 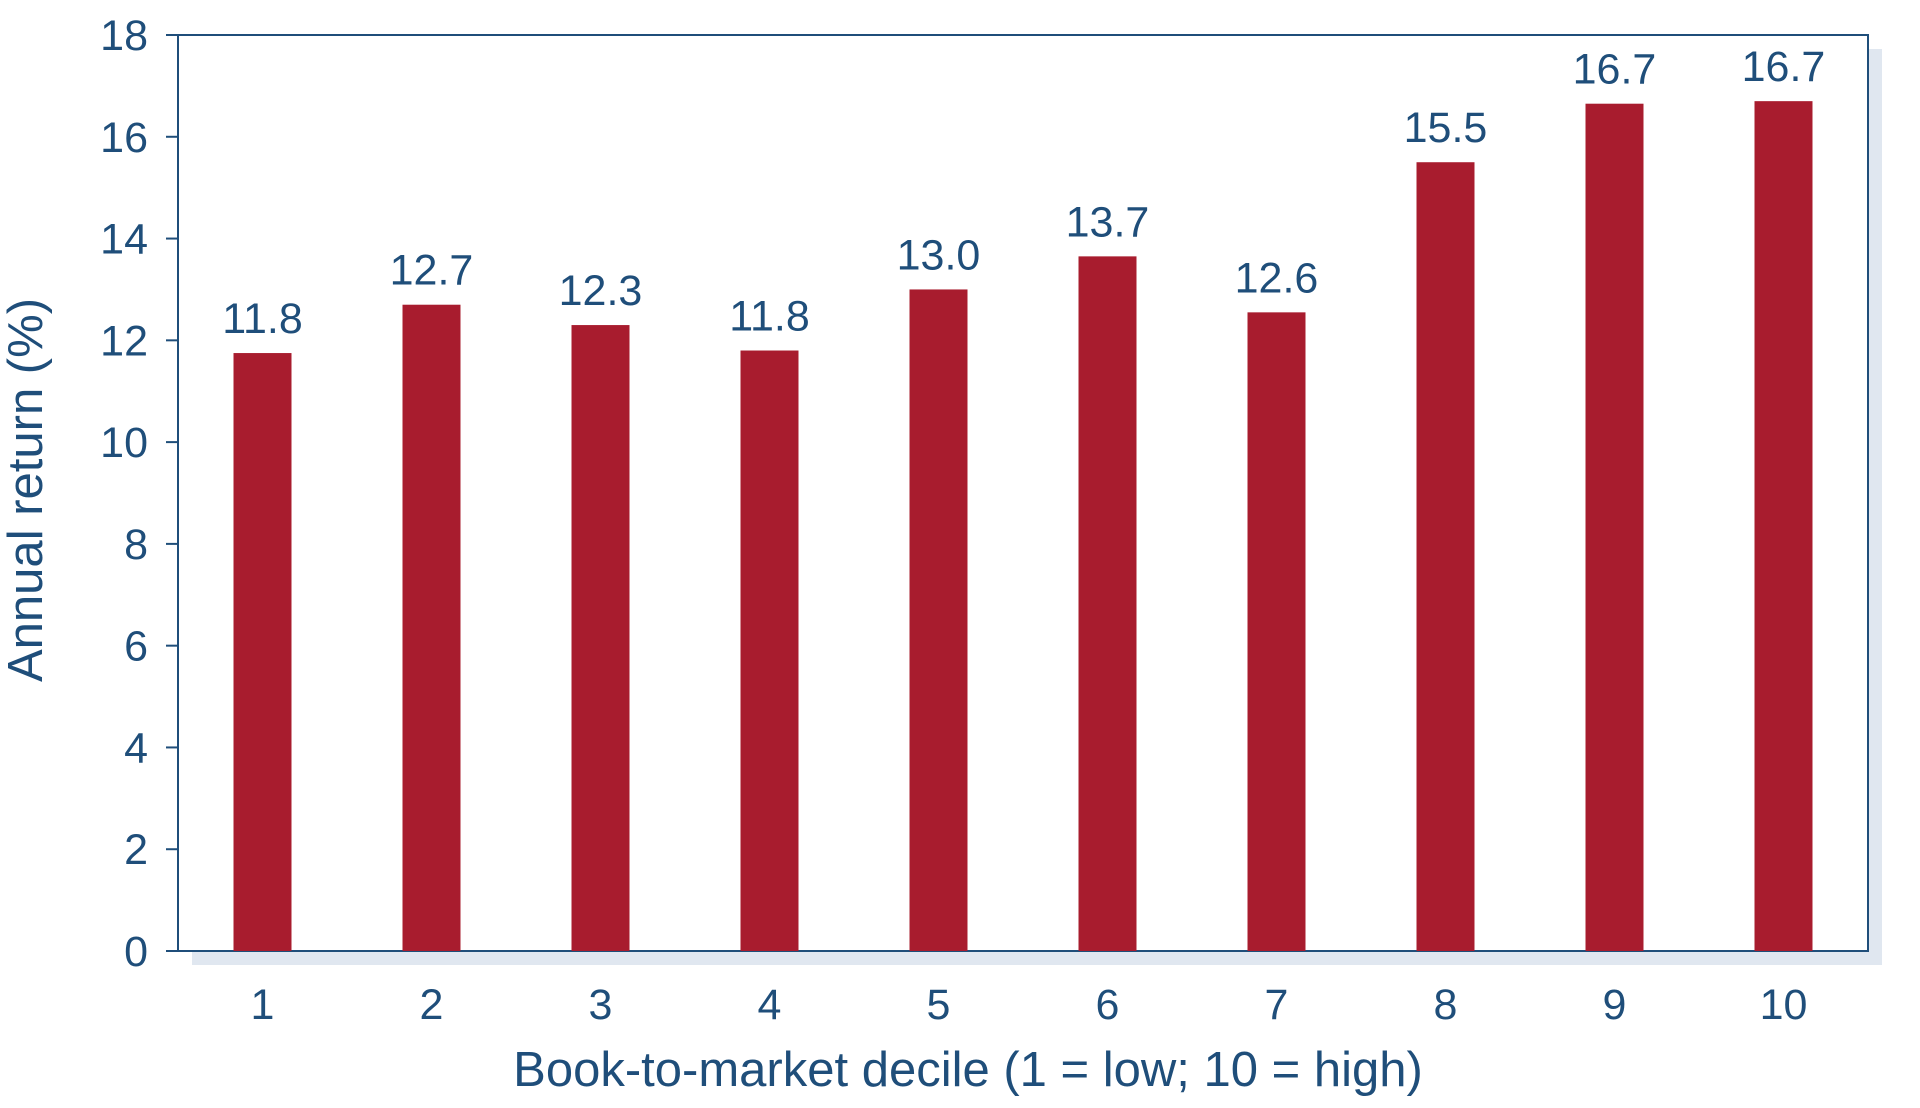 What do you see at coordinates (1615, 1005) in the screenshot?
I see `x-tick-label: 9` at bounding box center [1615, 1005].